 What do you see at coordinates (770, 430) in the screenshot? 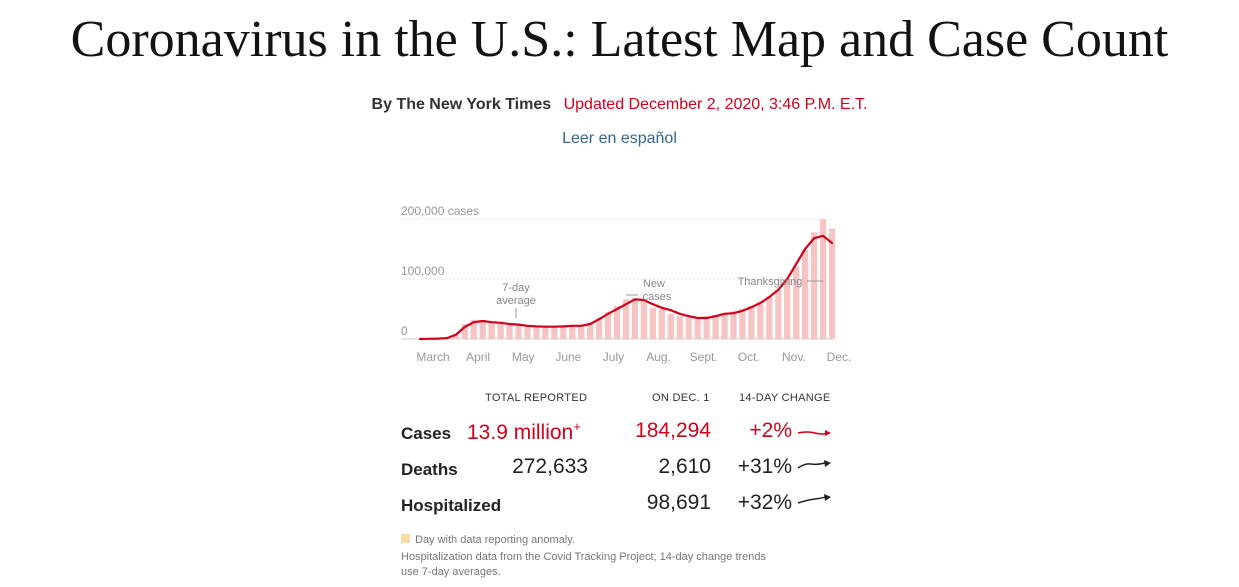
I see `cases-change: +2%` at bounding box center [770, 430].